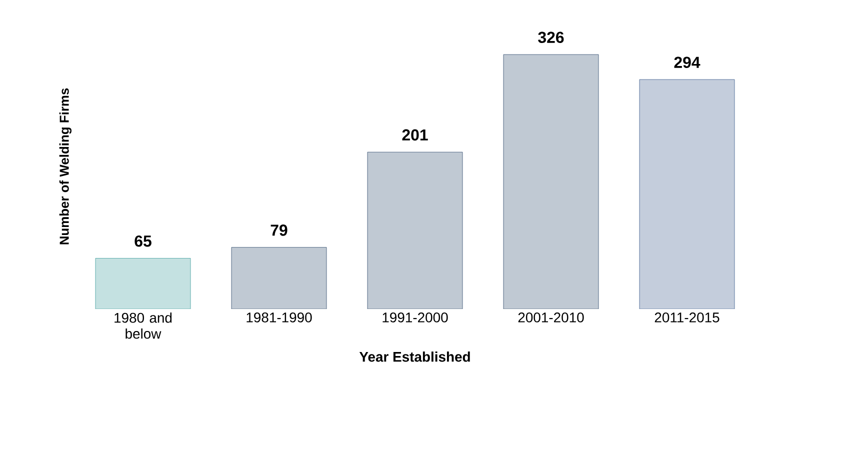 The image size is (844, 449). What do you see at coordinates (415, 135) in the screenshot?
I see `data-label: 201` at bounding box center [415, 135].